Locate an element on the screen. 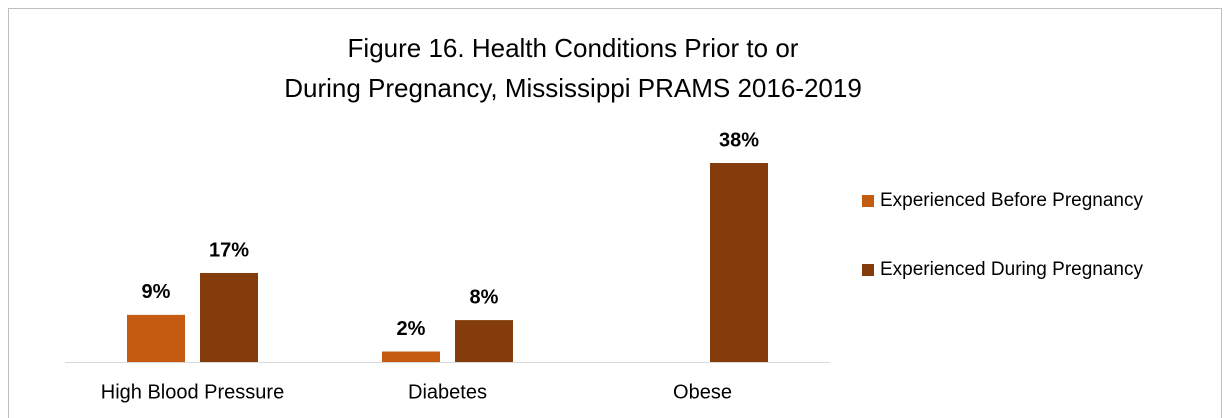 Image resolution: width=1230 pixels, height=418 pixels. data-label: 17% is located at coordinates (229, 250).